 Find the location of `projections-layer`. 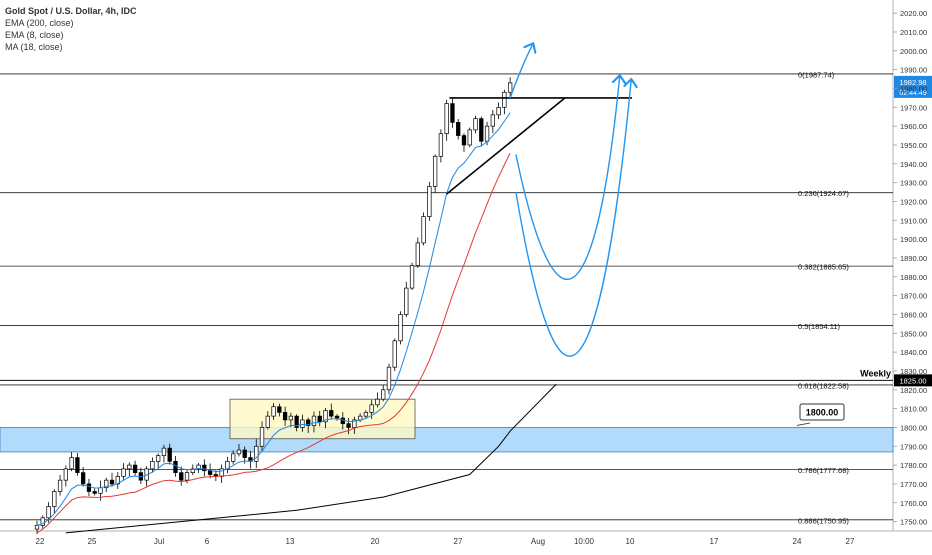

projections-layer is located at coordinates (570, 200).